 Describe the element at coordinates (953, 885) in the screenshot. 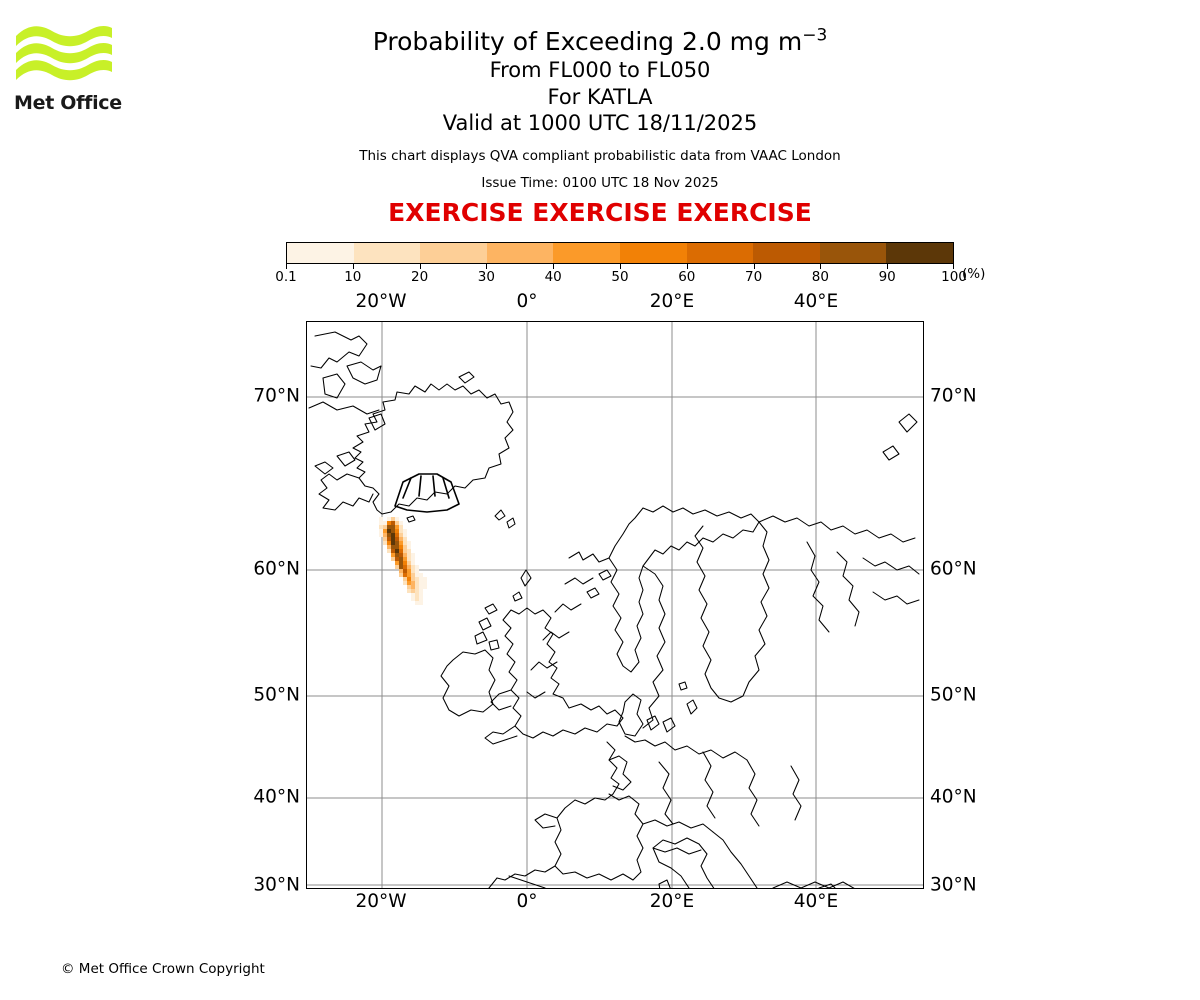

I see `lat-label-right-4: 30°N` at that location.